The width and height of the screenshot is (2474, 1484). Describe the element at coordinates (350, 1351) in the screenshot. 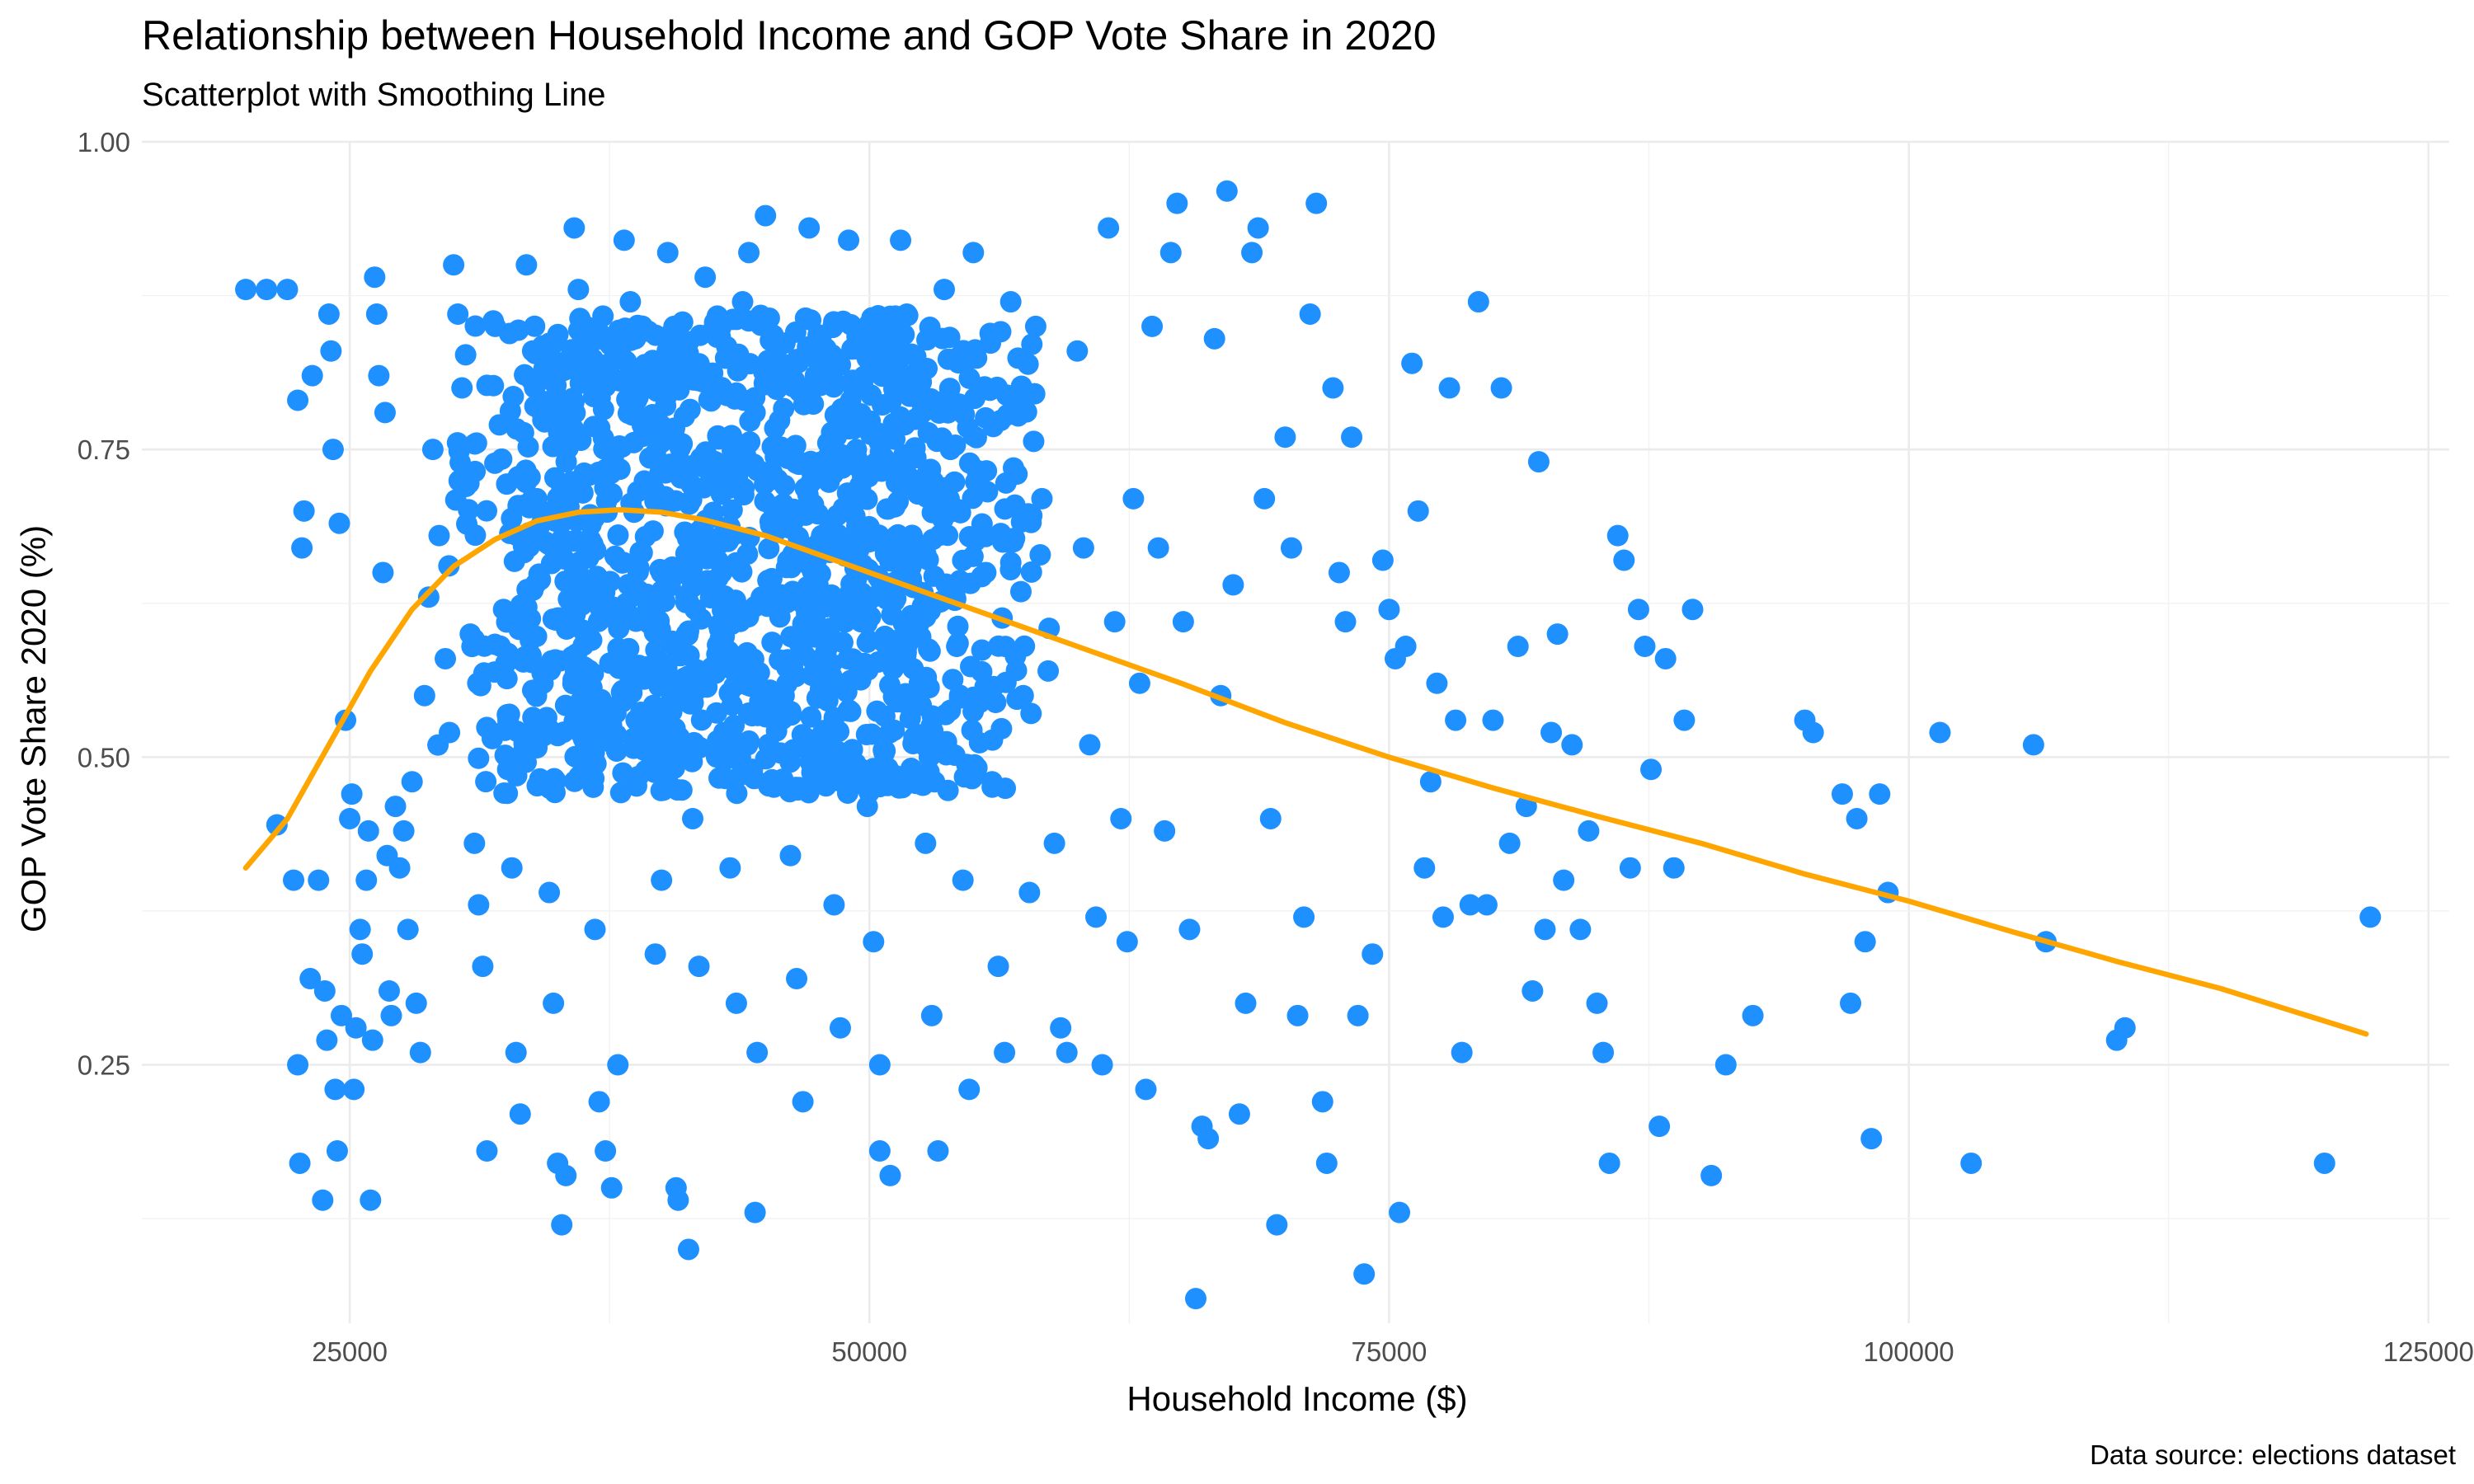

I see `x-tick-label: 25000` at that location.